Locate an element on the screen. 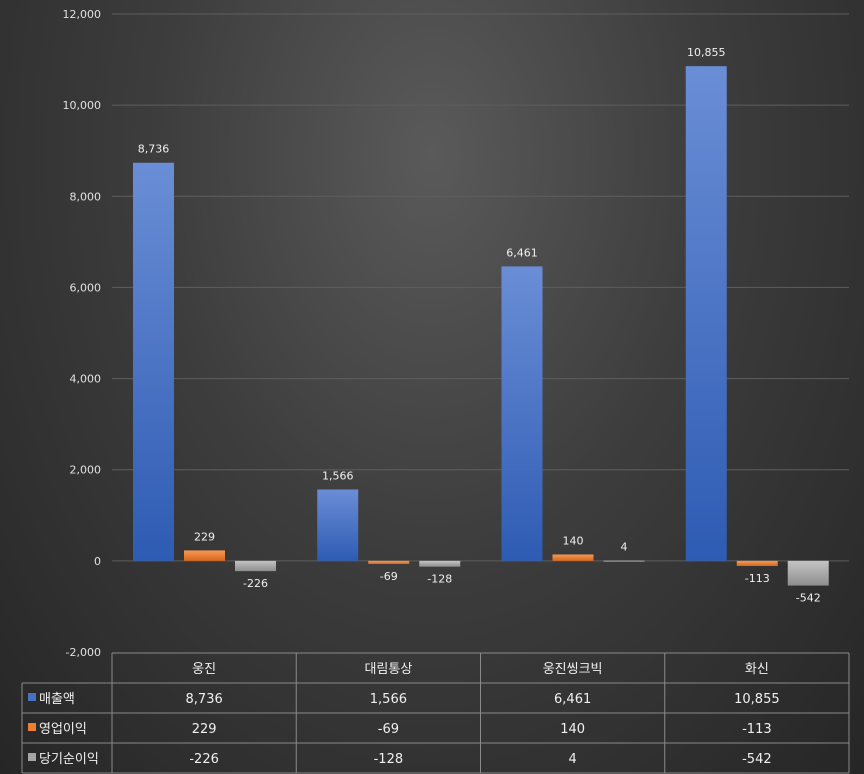 This screenshot has width=864, height=774. data-label: 229 is located at coordinates (204, 536).